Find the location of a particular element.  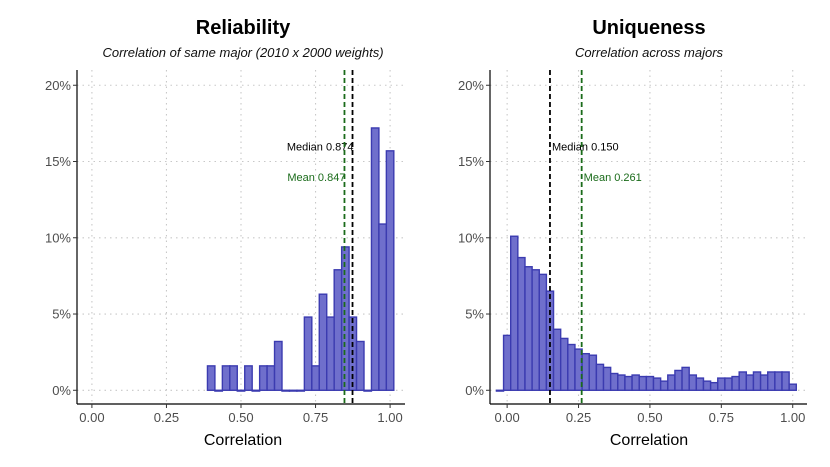

reliability-median-label: Median 0.874 is located at coordinates (320, 147).